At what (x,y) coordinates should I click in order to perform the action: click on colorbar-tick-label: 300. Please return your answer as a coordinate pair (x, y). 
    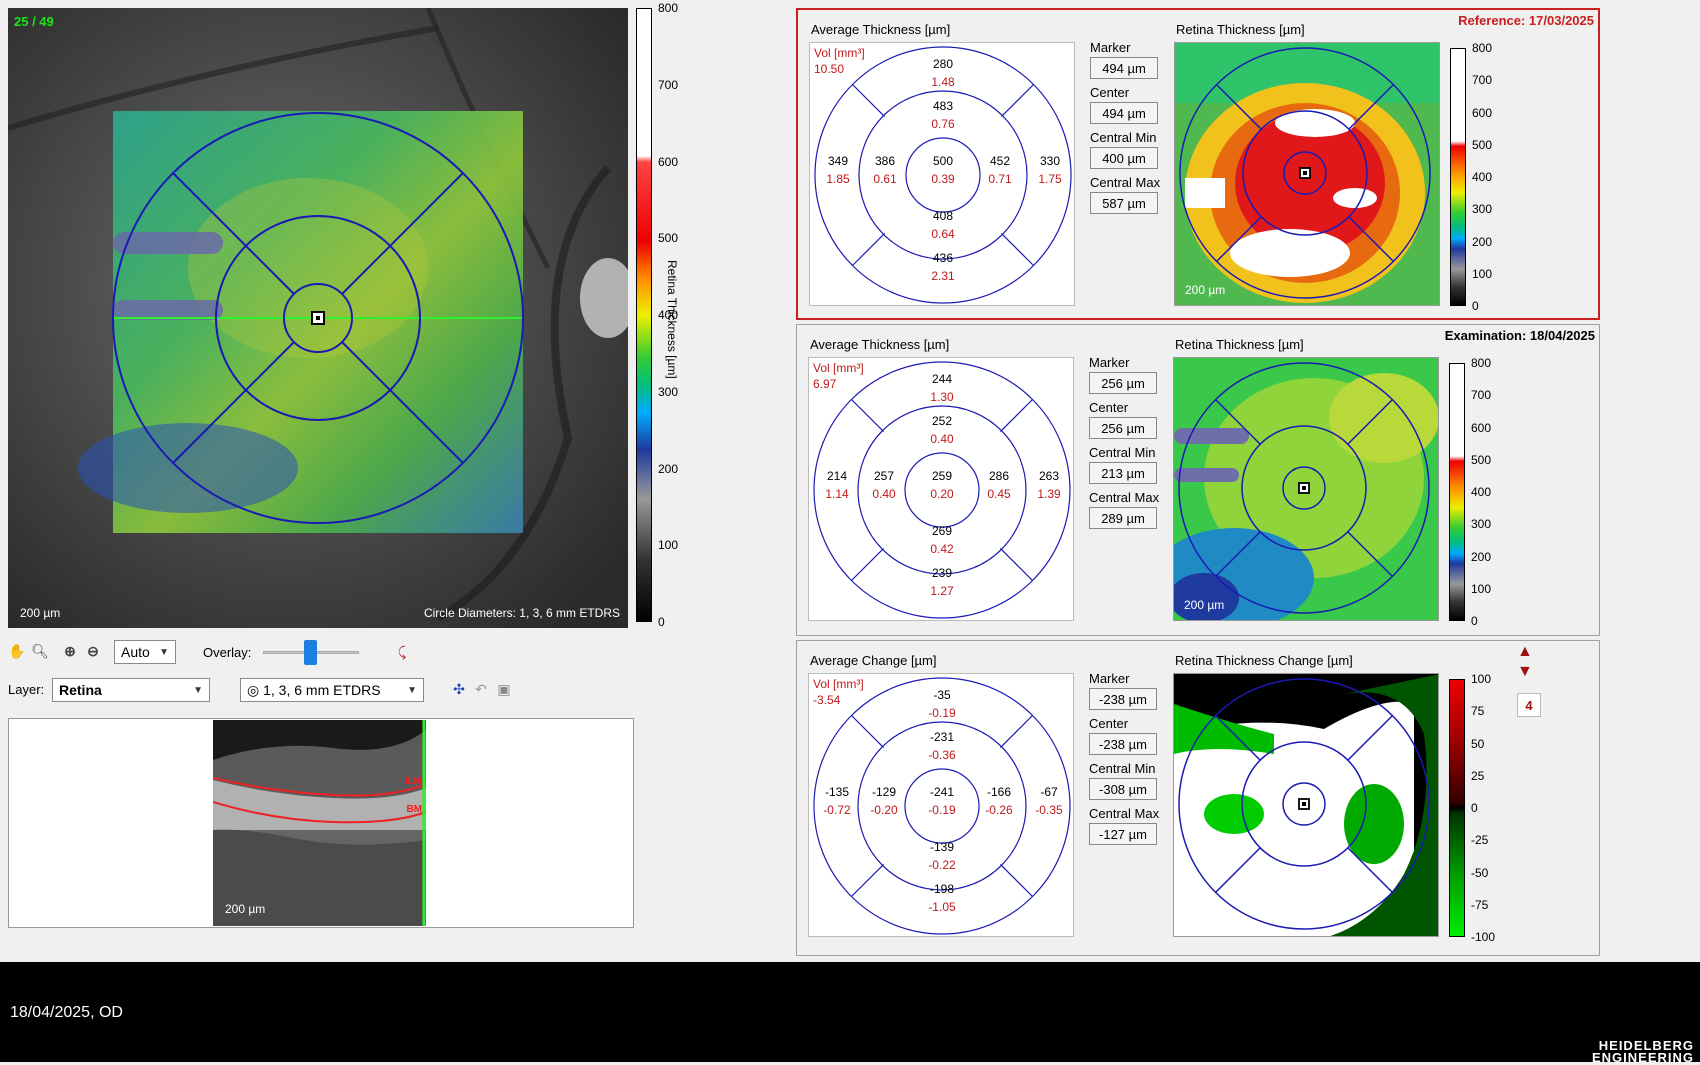
    Looking at the image, I should click on (668, 391).